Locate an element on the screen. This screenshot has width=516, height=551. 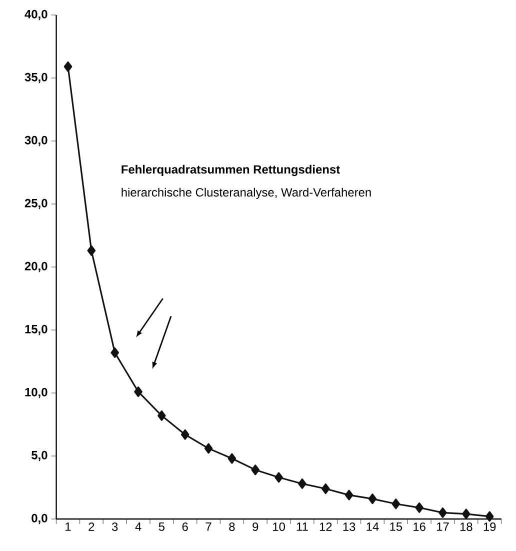
x-tick-label: 11 is located at coordinates (302, 526).